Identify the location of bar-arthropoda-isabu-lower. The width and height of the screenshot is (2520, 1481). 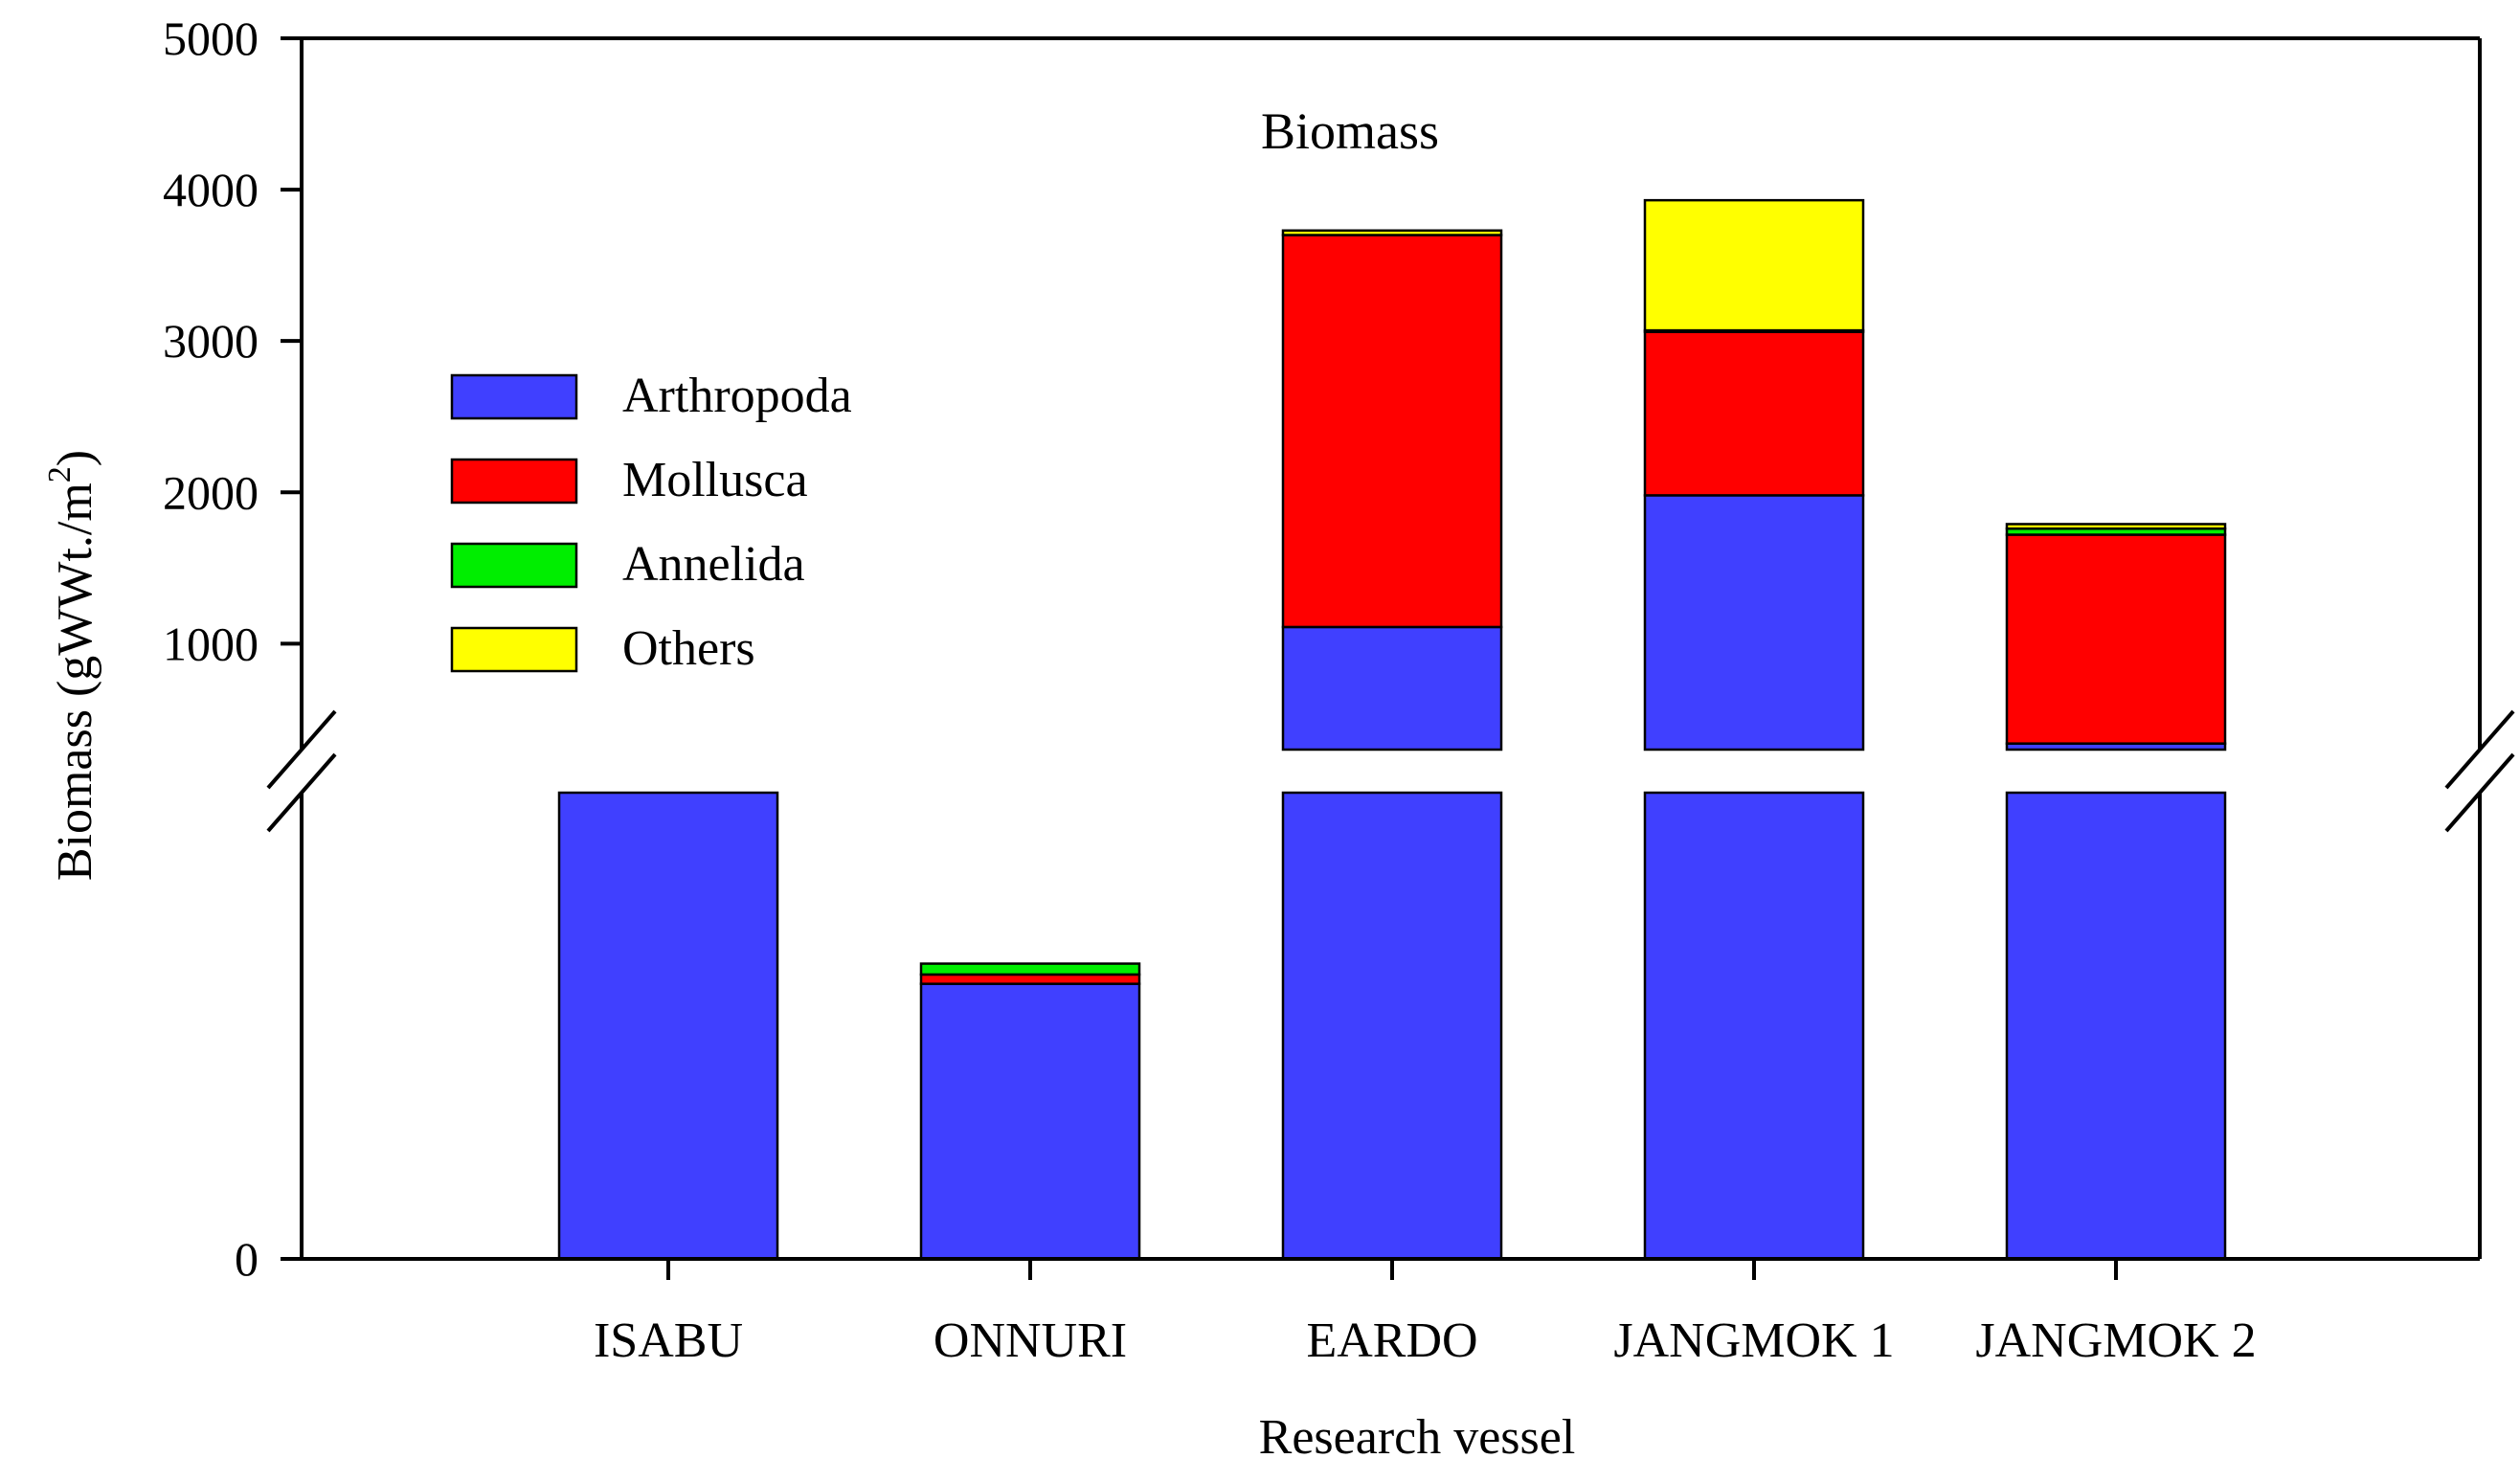
(668, 1026).